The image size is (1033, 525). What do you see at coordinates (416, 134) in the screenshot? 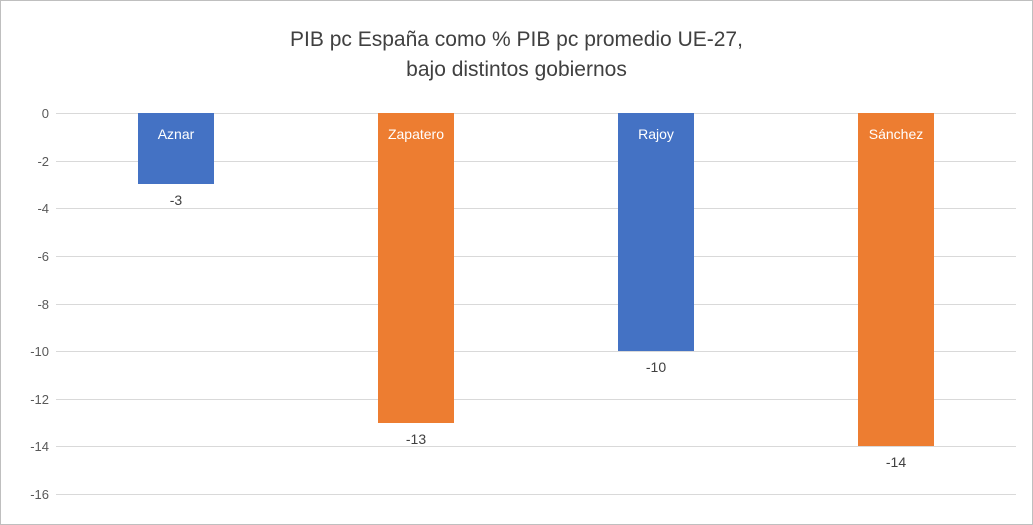
I see `bar-category-label: Zapatero` at bounding box center [416, 134].